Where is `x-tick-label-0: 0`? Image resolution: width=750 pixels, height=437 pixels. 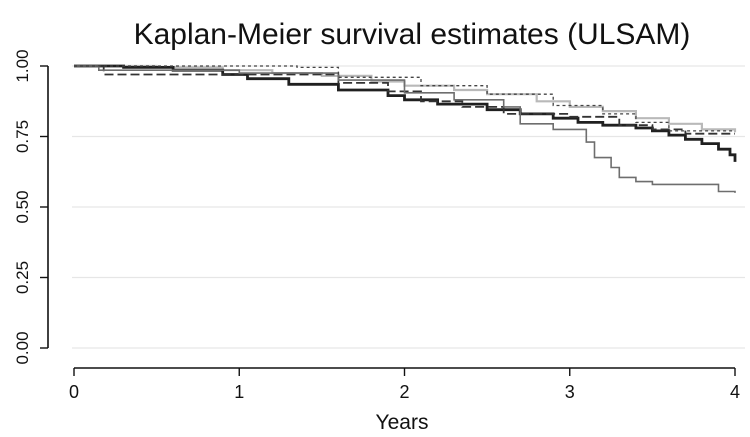
x-tick-label-0: 0 is located at coordinates (74, 392).